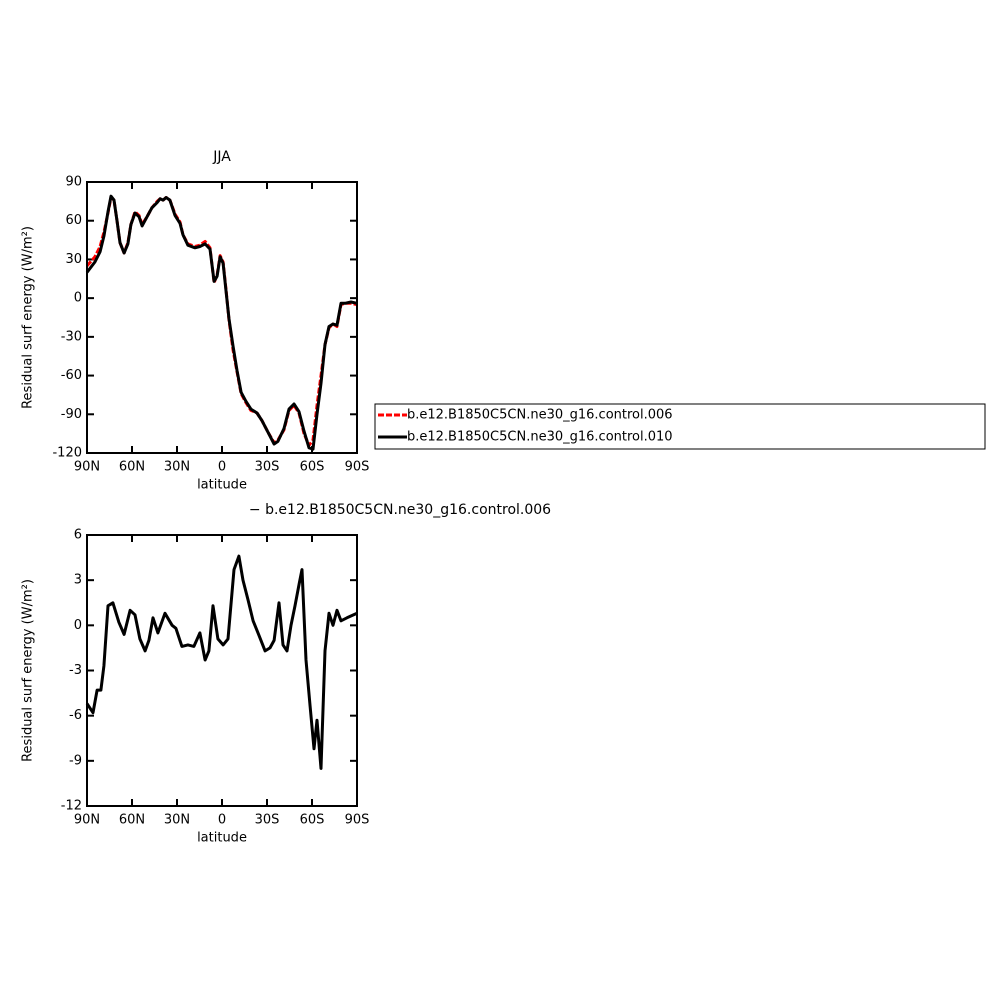 This screenshot has height=1003, width=1000. What do you see at coordinates (67, 453) in the screenshot?
I see `y-tick-label: -120` at bounding box center [67, 453].